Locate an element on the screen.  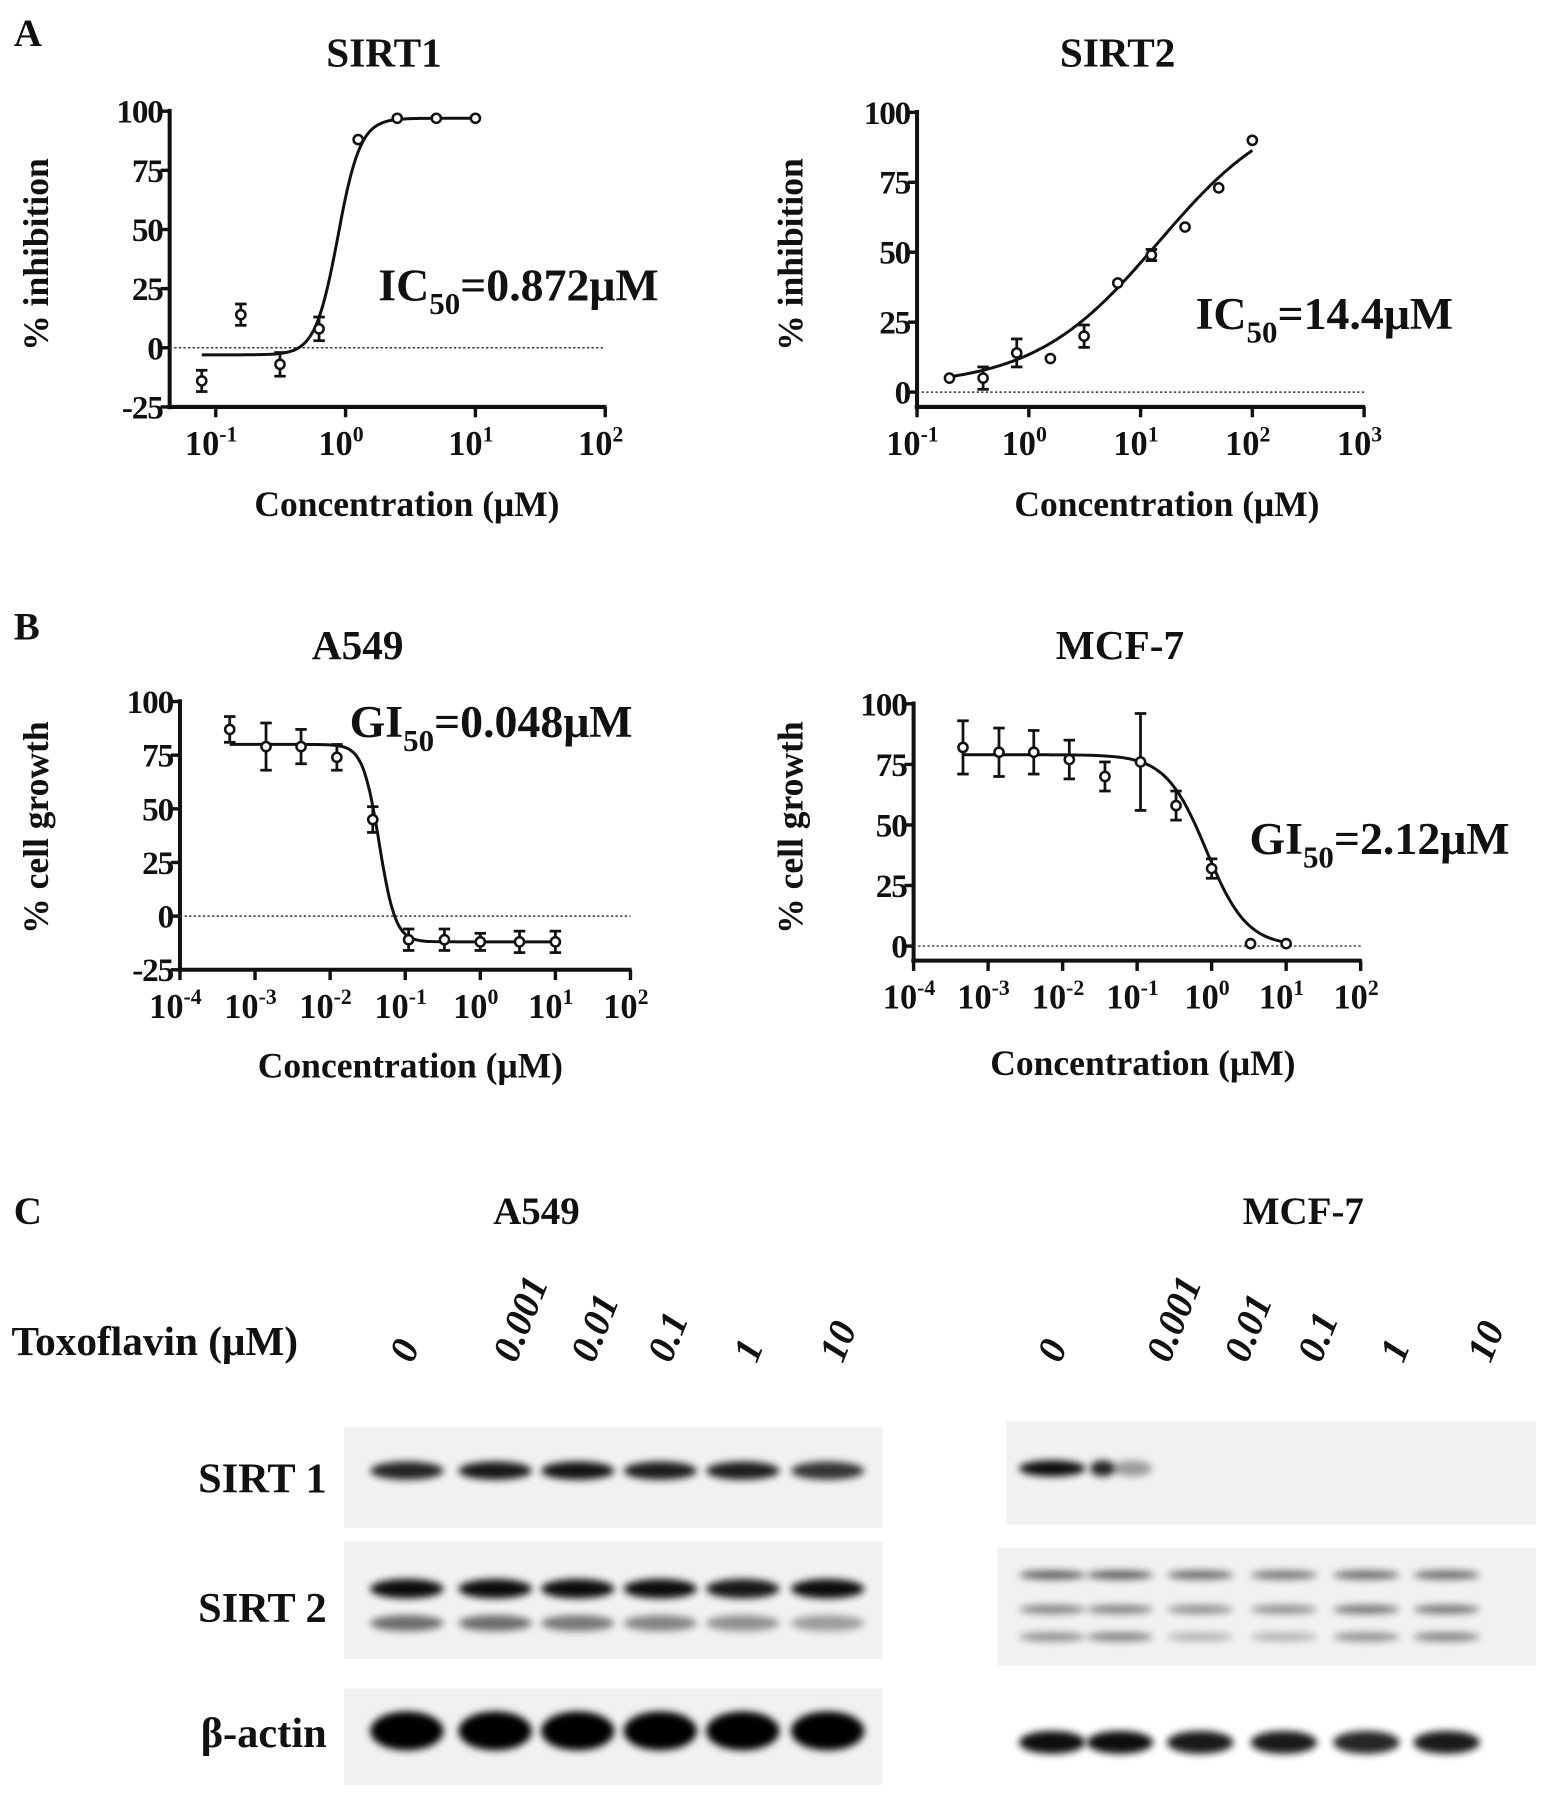
lane-label: 0.001 is located at coordinates (1174, 1318).